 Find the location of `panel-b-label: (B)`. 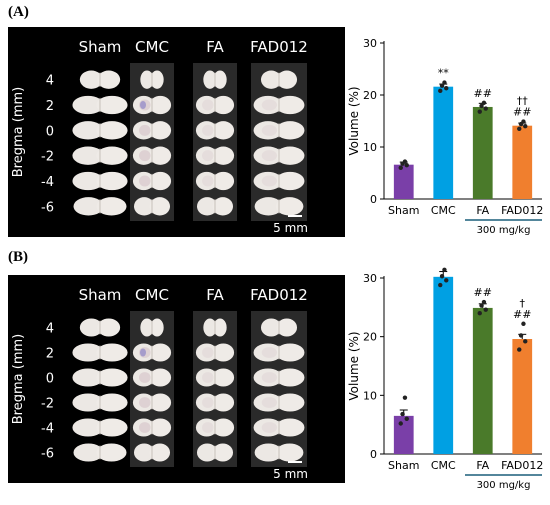

panel-b-label: (B) is located at coordinates (18, 257).